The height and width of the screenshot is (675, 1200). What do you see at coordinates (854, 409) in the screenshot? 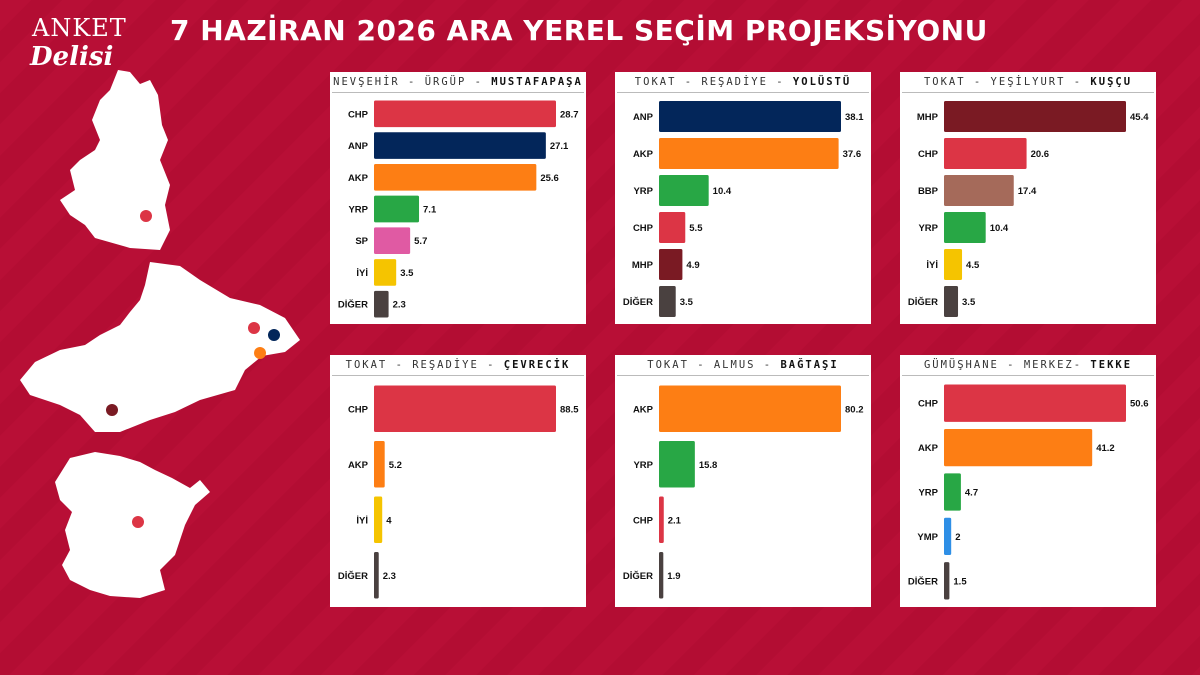
I see `value-label-akp: 80.2` at bounding box center [854, 409].